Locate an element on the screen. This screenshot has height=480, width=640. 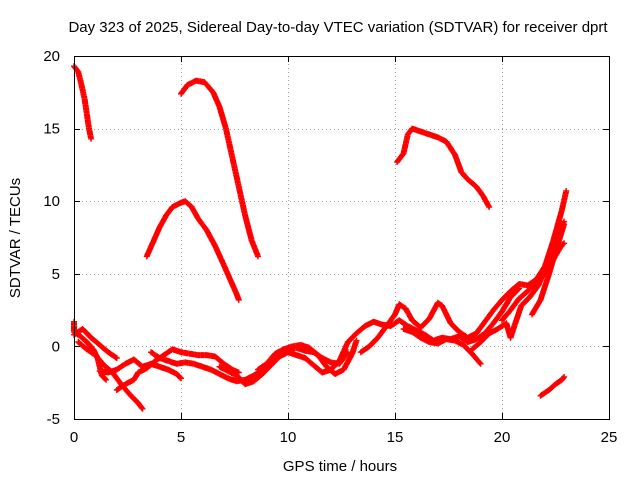
series-track-g is located at coordinates (95, 343).